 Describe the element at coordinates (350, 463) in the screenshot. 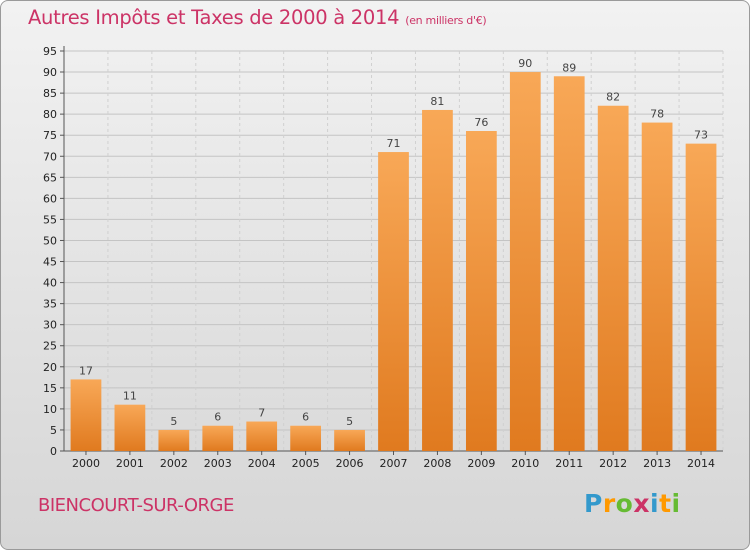

I see `x-tick-label: 2006` at that location.